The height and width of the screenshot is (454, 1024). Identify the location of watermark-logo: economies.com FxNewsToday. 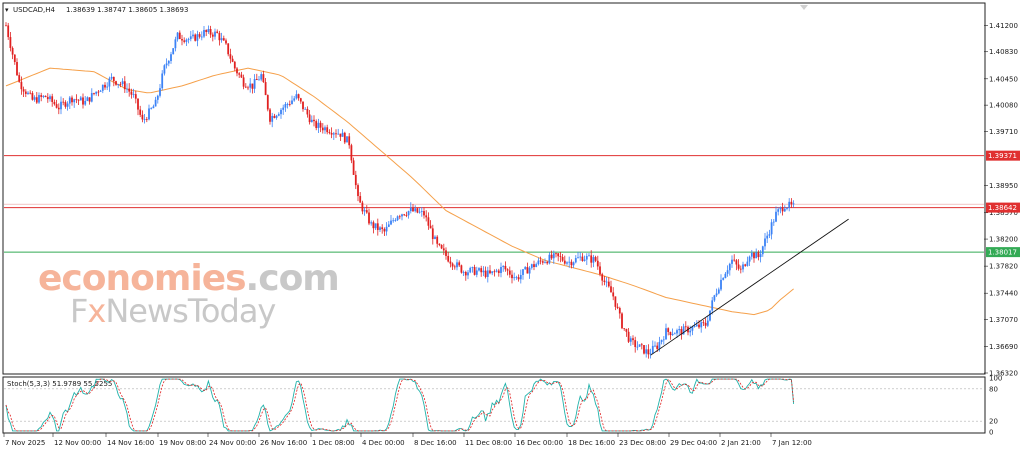
(189, 294).